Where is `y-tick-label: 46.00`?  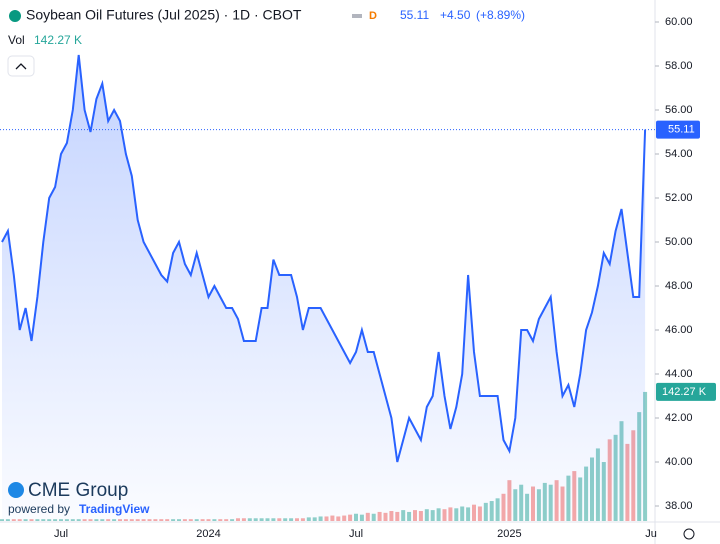 y-tick-label: 46.00 is located at coordinates (679, 330).